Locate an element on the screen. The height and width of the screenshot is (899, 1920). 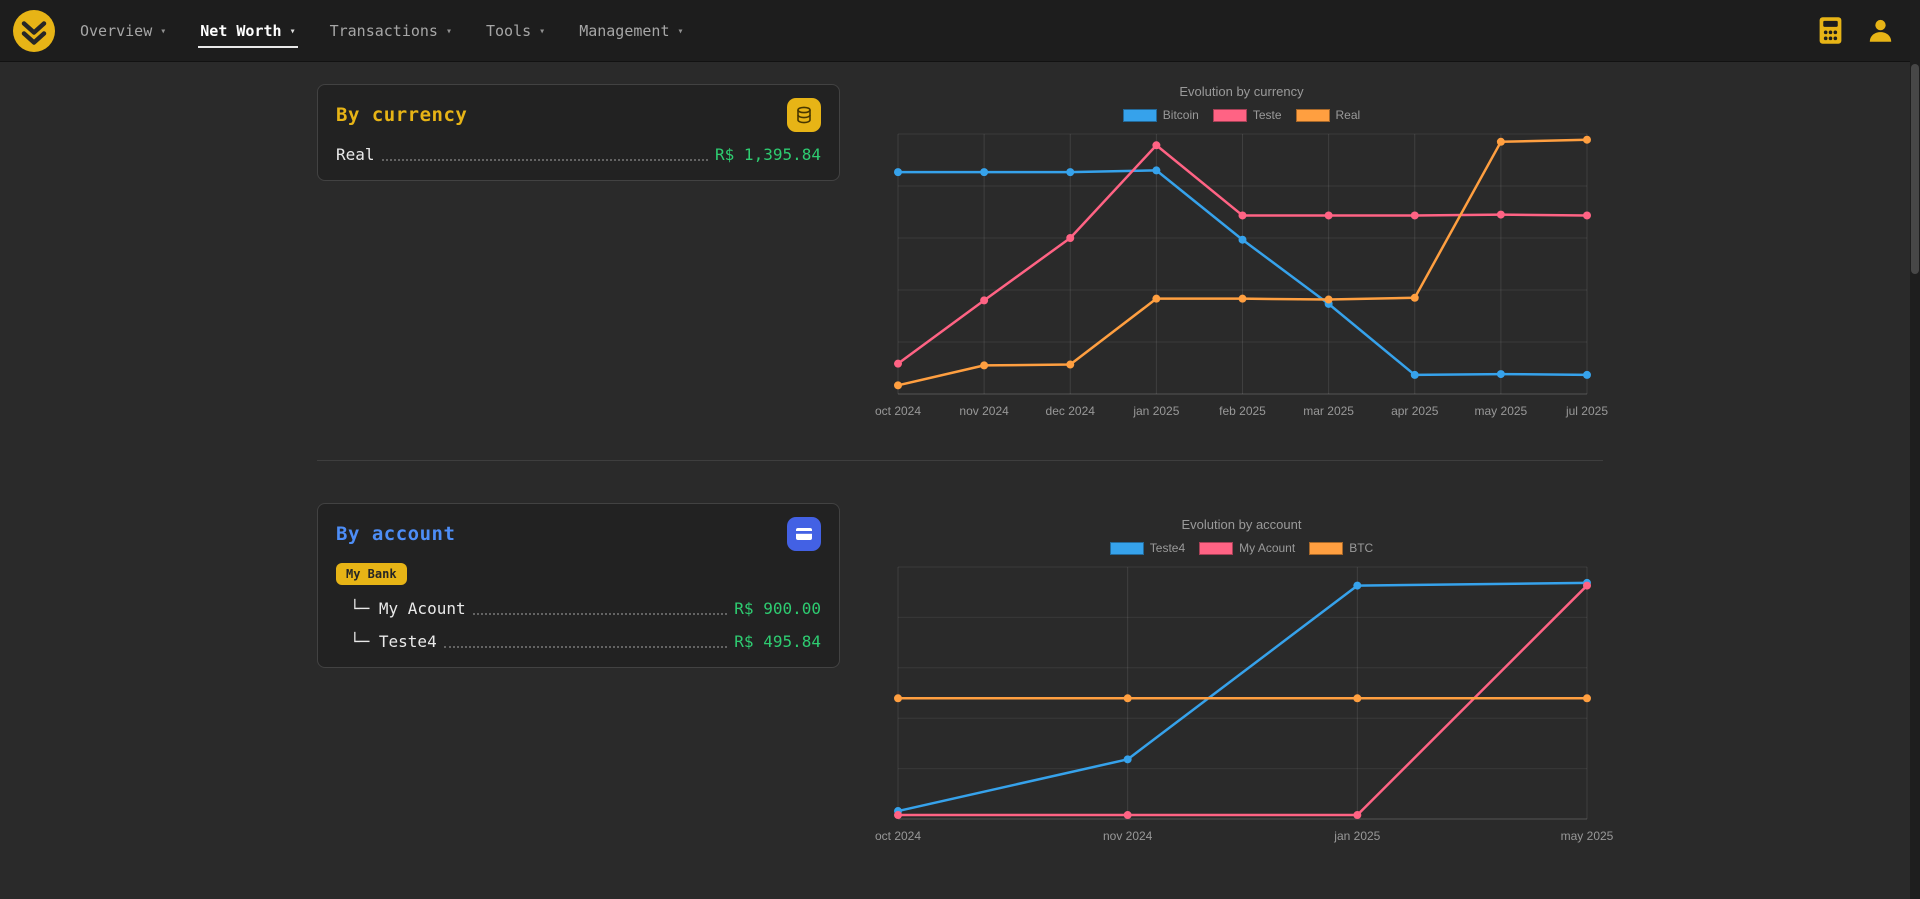
nav-label: Net Worth is located at coordinates (241, 30).